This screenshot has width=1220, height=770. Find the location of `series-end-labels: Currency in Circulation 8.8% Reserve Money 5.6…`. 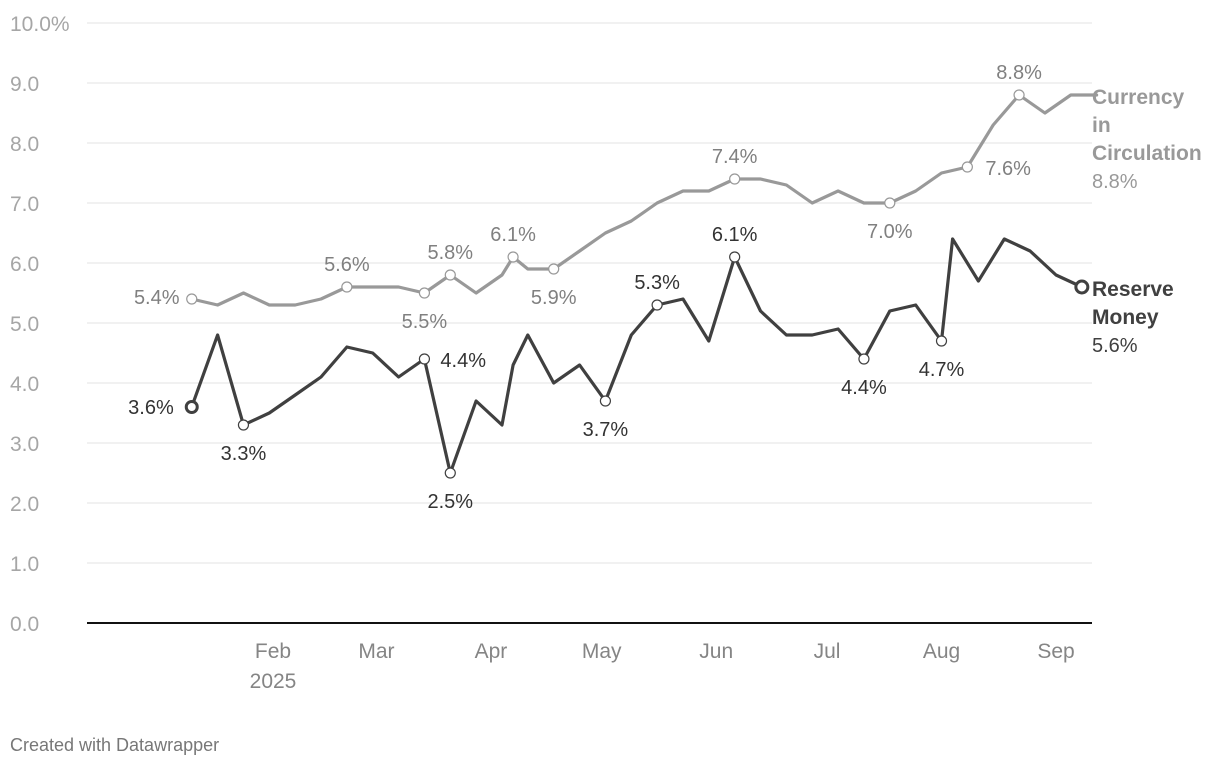

series-end-labels: Currency in Circulation 8.8% Reserve Money 5.6… is located at coordinates (1147, 221).